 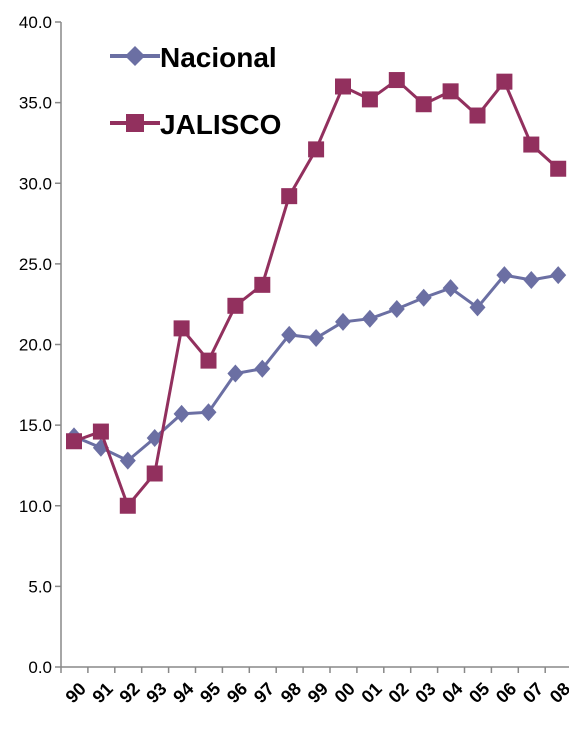 I want to click on y-tick-label: 25.0, so click(x=35, y=264).